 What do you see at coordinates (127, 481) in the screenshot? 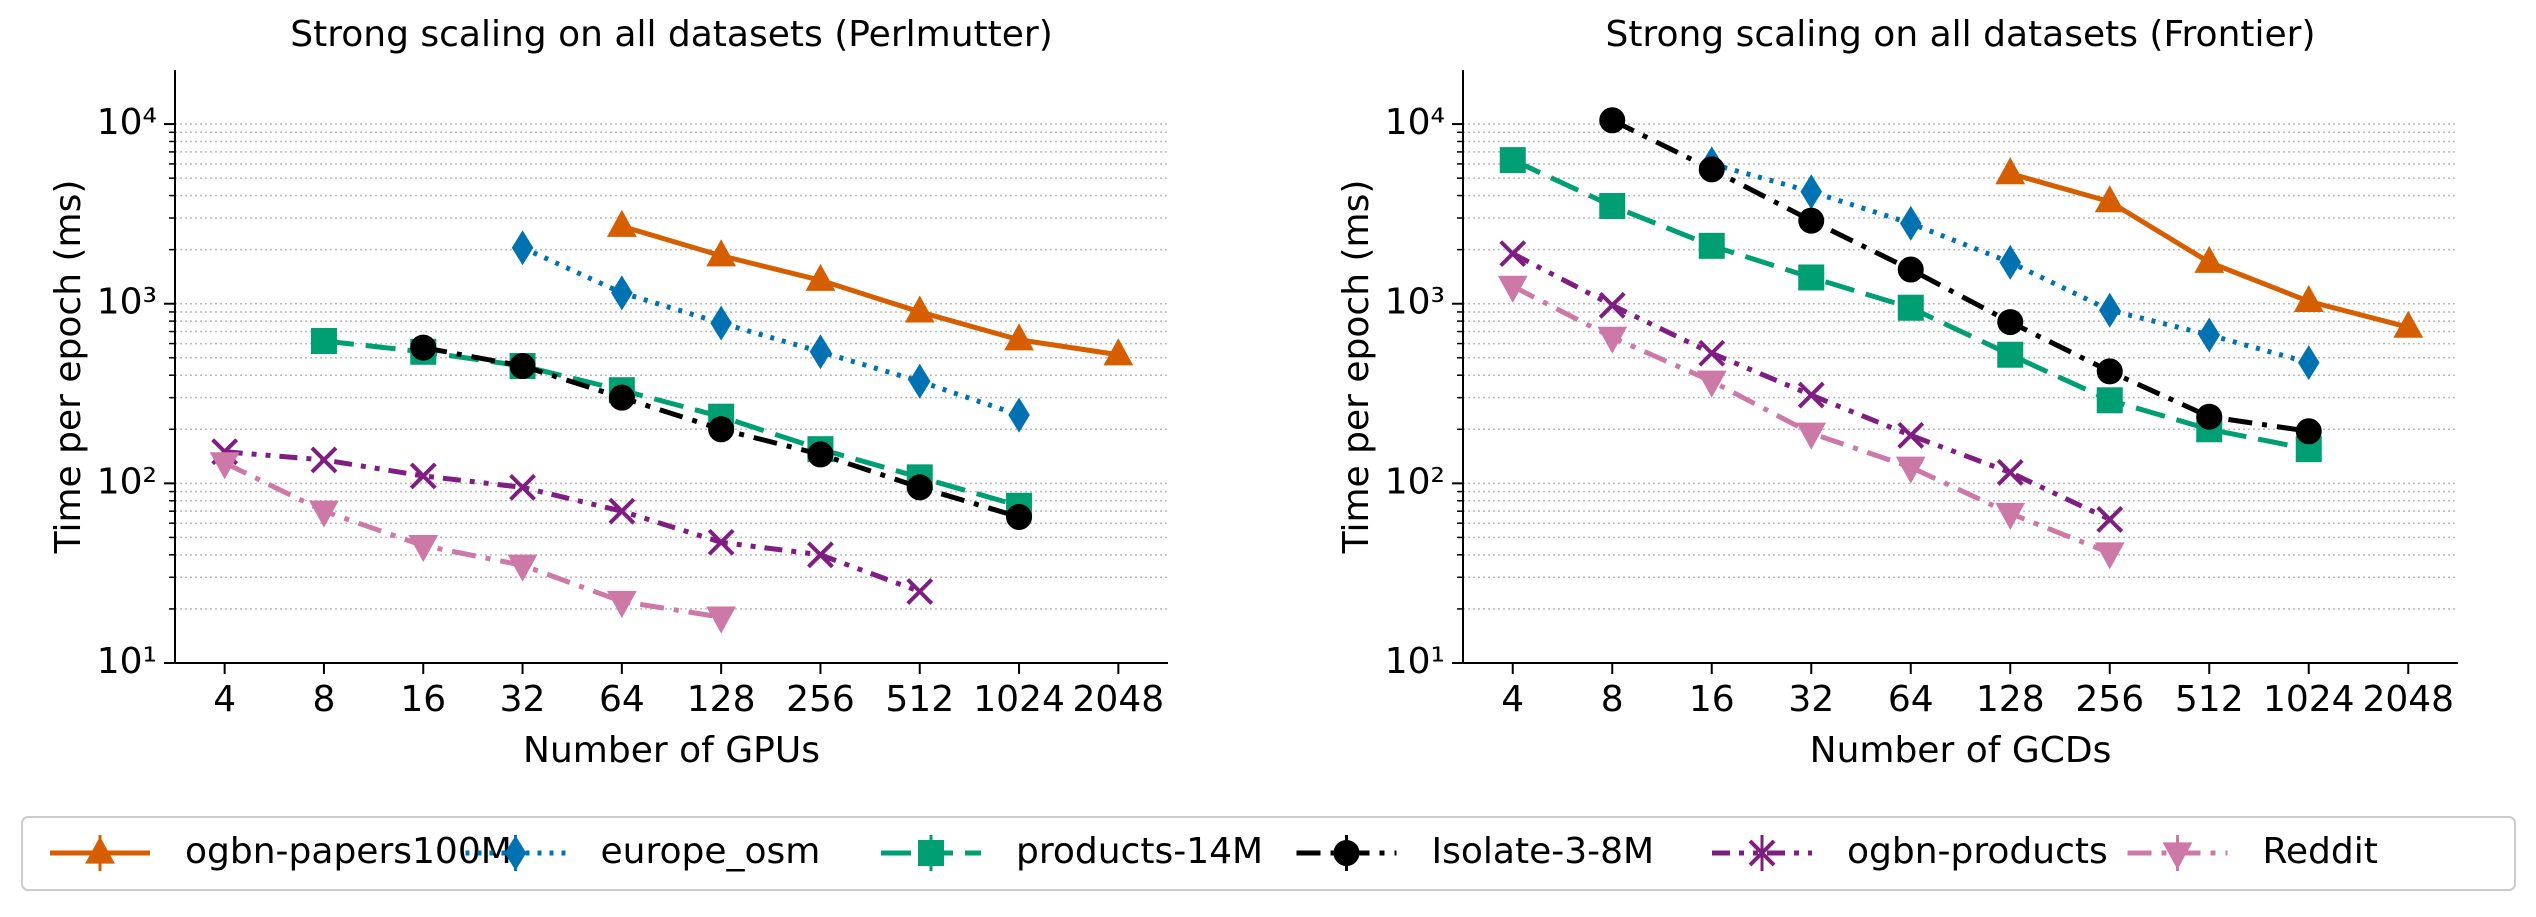
I see `y-tick-label: 10²` at bounding box center [127, 481].